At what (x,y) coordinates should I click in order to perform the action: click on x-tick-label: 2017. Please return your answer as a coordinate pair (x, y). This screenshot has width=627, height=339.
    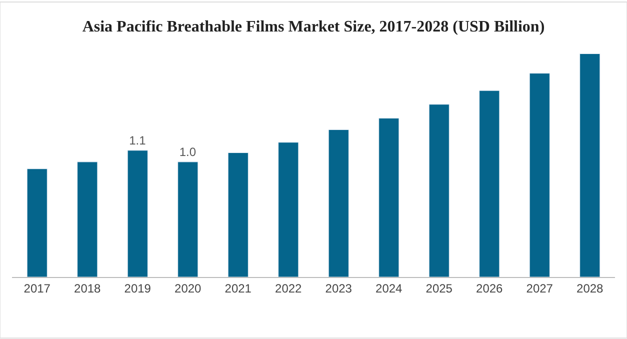
    Looking at the image, I should click on (37, 288).